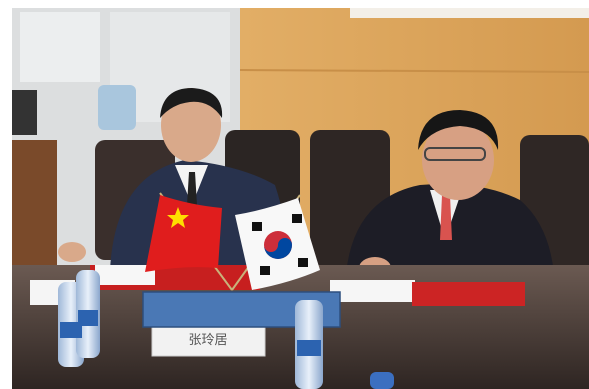 The width and height of the screenshot is (589, 389). Describe the element at coordinates (24, 112) in the screenshot. I see `phone` at that location.